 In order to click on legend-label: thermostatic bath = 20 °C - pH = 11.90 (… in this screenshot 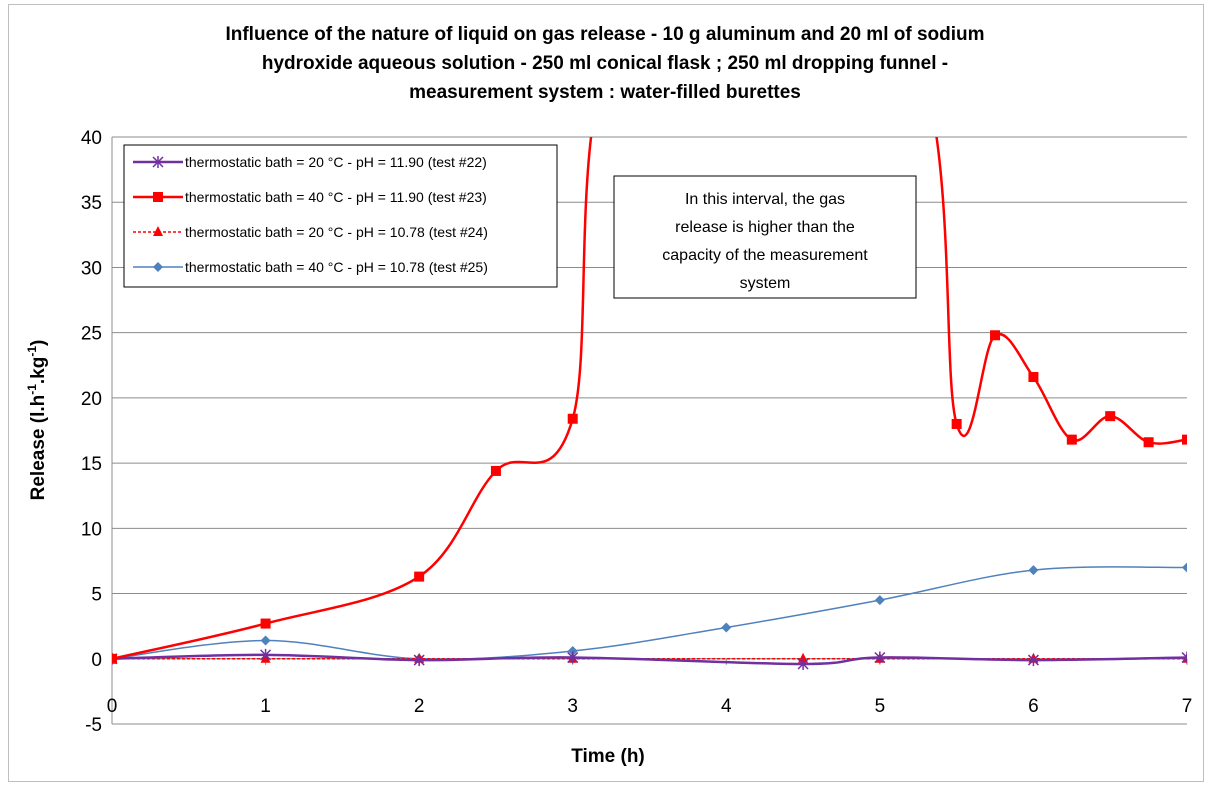, I will do `click(336, 162)`.